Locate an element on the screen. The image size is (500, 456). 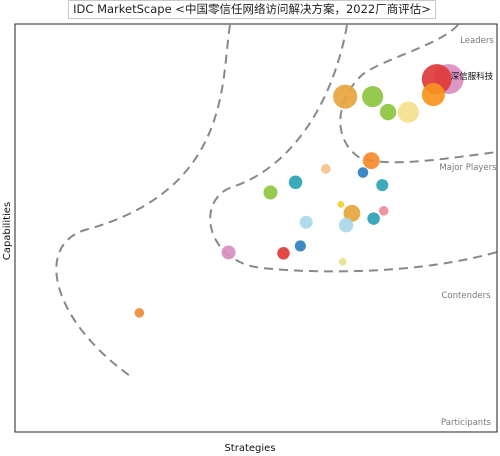
x-axis-label: Strategies is located at coordinates (249, 448).